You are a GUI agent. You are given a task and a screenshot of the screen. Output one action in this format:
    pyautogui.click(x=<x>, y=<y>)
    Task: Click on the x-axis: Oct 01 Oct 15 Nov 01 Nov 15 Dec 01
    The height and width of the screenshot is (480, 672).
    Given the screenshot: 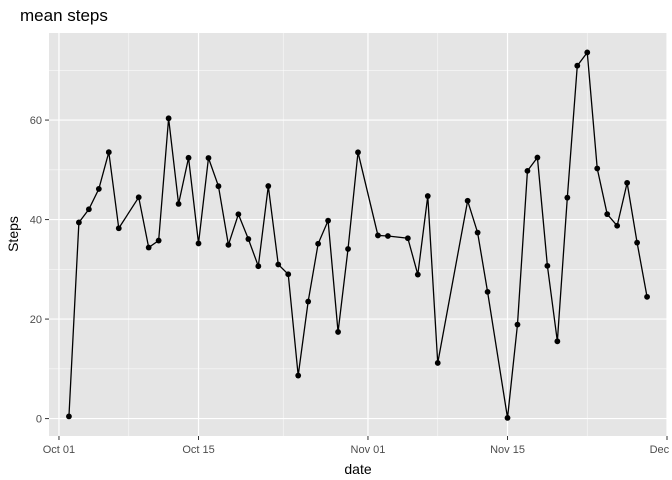 What is the action you would take?
    pyautogui.click(x=357, y=446)
    